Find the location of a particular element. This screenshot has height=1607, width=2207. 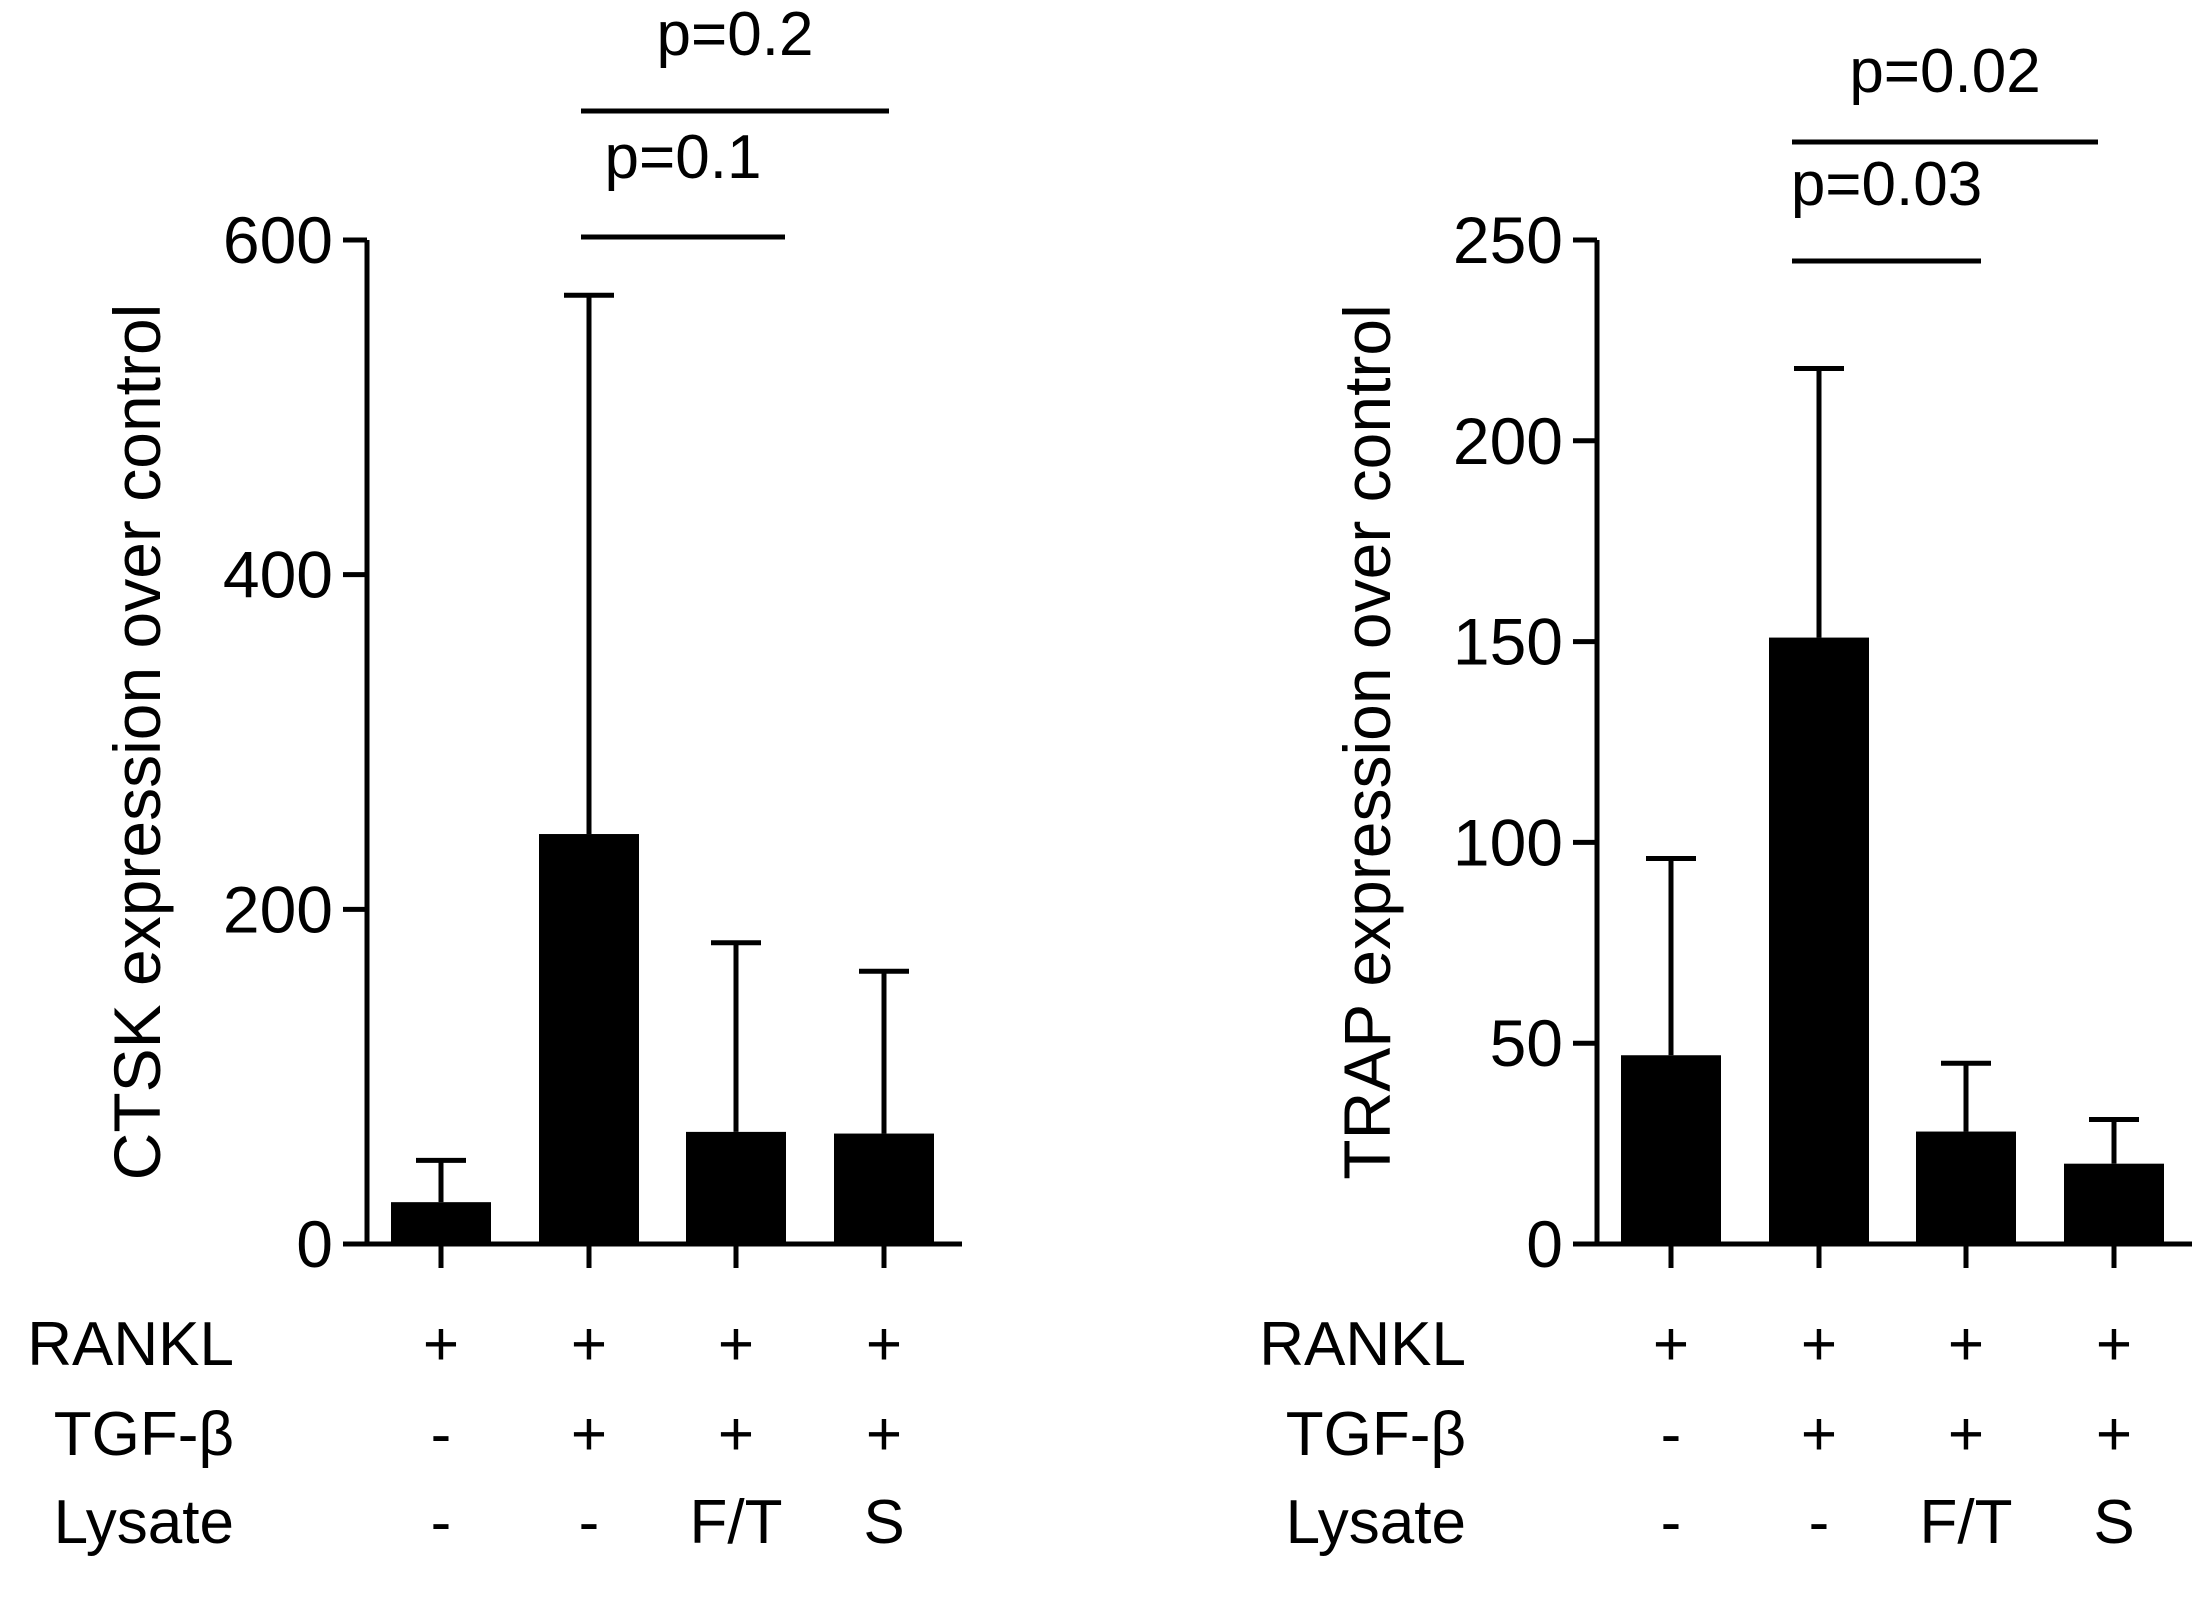

y-tick-label: 100 is located at coordinates (1508, 842).